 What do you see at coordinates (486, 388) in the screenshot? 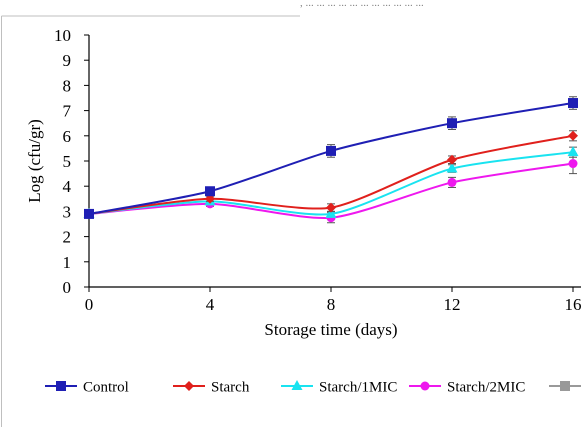
I see `legend-label-starch-2mic: Starch/2MIC` at bounding box center [486, 388].